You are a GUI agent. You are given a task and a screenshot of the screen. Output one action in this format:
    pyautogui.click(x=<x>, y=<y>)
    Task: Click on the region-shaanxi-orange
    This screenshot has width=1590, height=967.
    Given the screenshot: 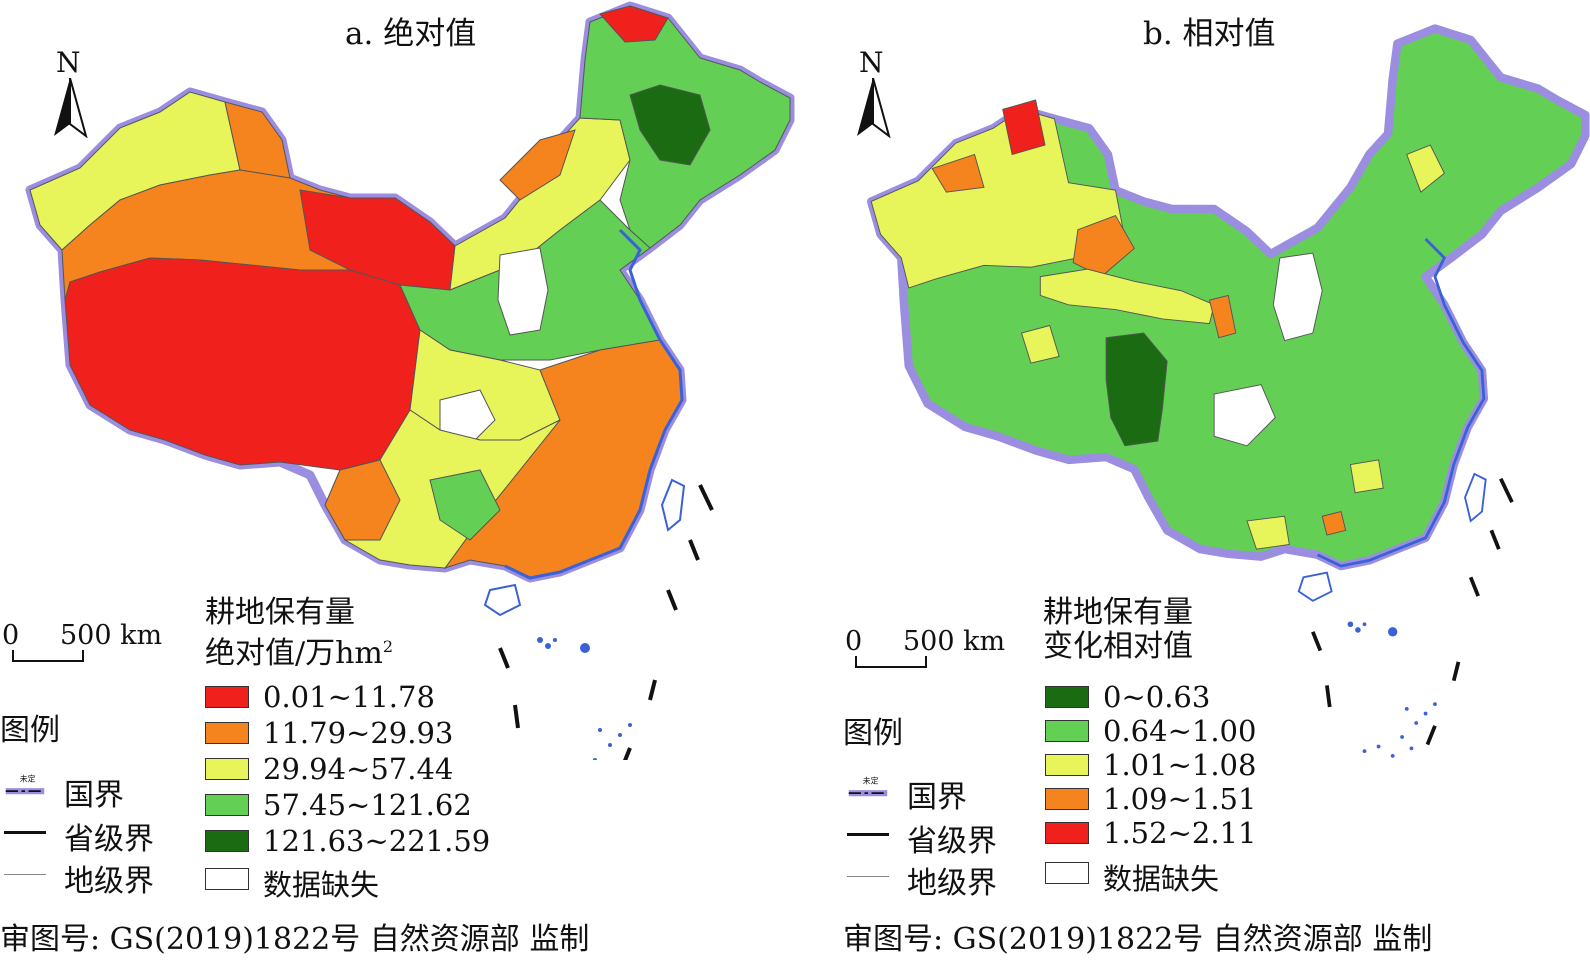 What is the action you would take?
    pyautogui.click(x=1222, y=316)
    